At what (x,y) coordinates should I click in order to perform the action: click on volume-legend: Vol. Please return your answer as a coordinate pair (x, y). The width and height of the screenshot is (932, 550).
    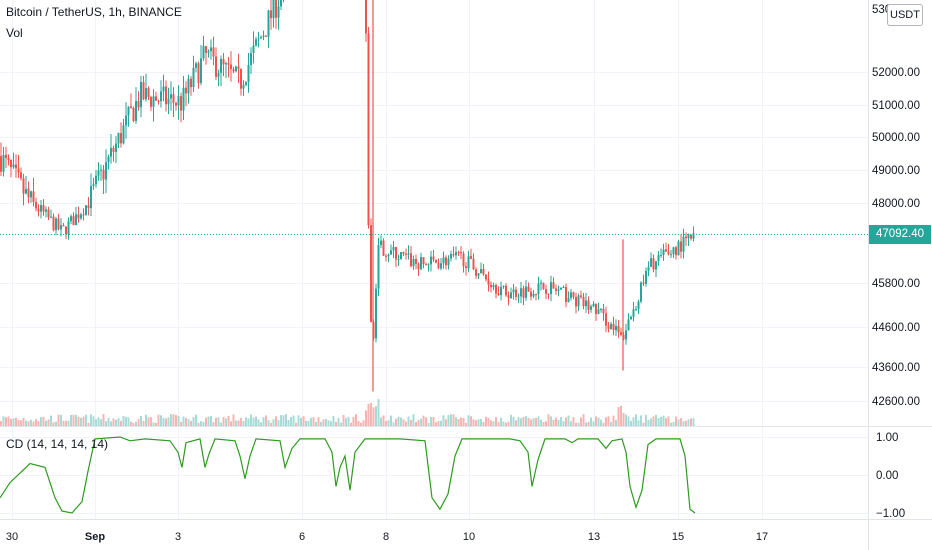
    Looking at the image, I should click on (14, 33).